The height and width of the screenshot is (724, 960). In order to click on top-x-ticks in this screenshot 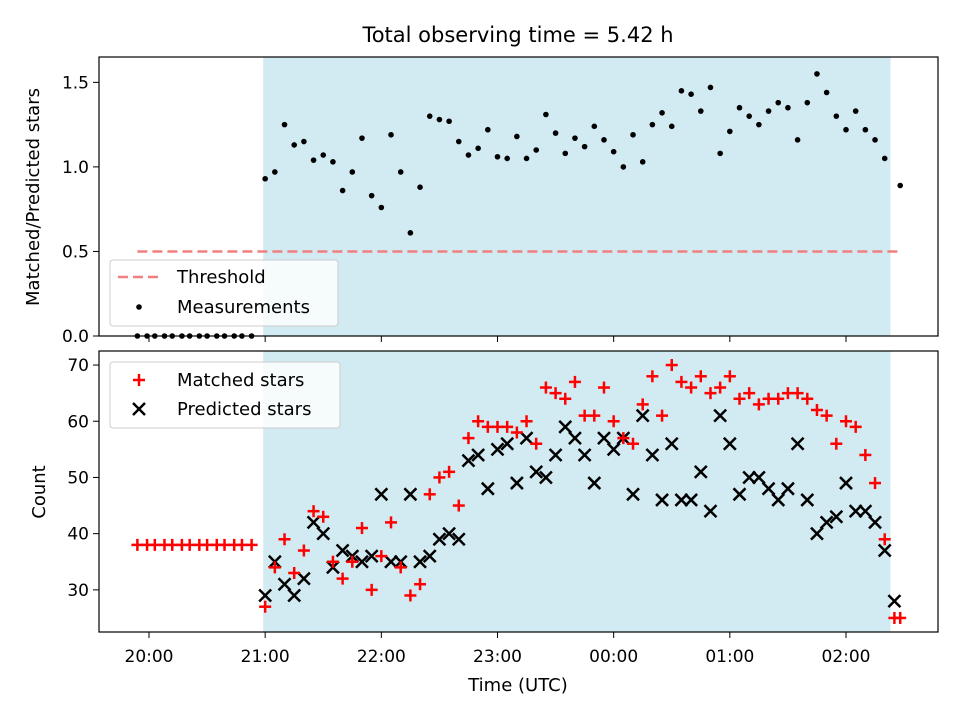, I will do `click(497, 339)`.